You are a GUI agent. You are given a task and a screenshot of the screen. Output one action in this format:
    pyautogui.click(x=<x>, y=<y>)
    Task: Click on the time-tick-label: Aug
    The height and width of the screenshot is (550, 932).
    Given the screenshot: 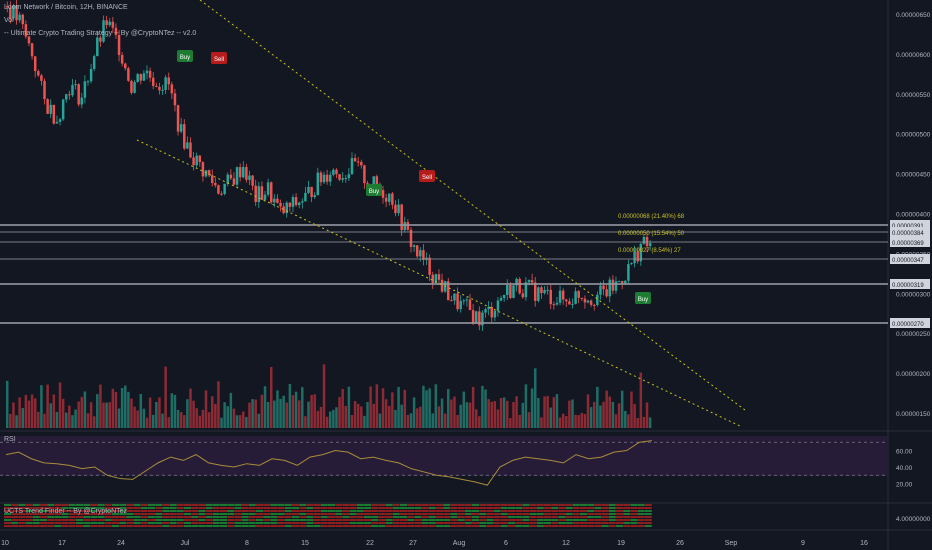 What is the action you would take?
    pyautogui.click(x=459, y=543)
    